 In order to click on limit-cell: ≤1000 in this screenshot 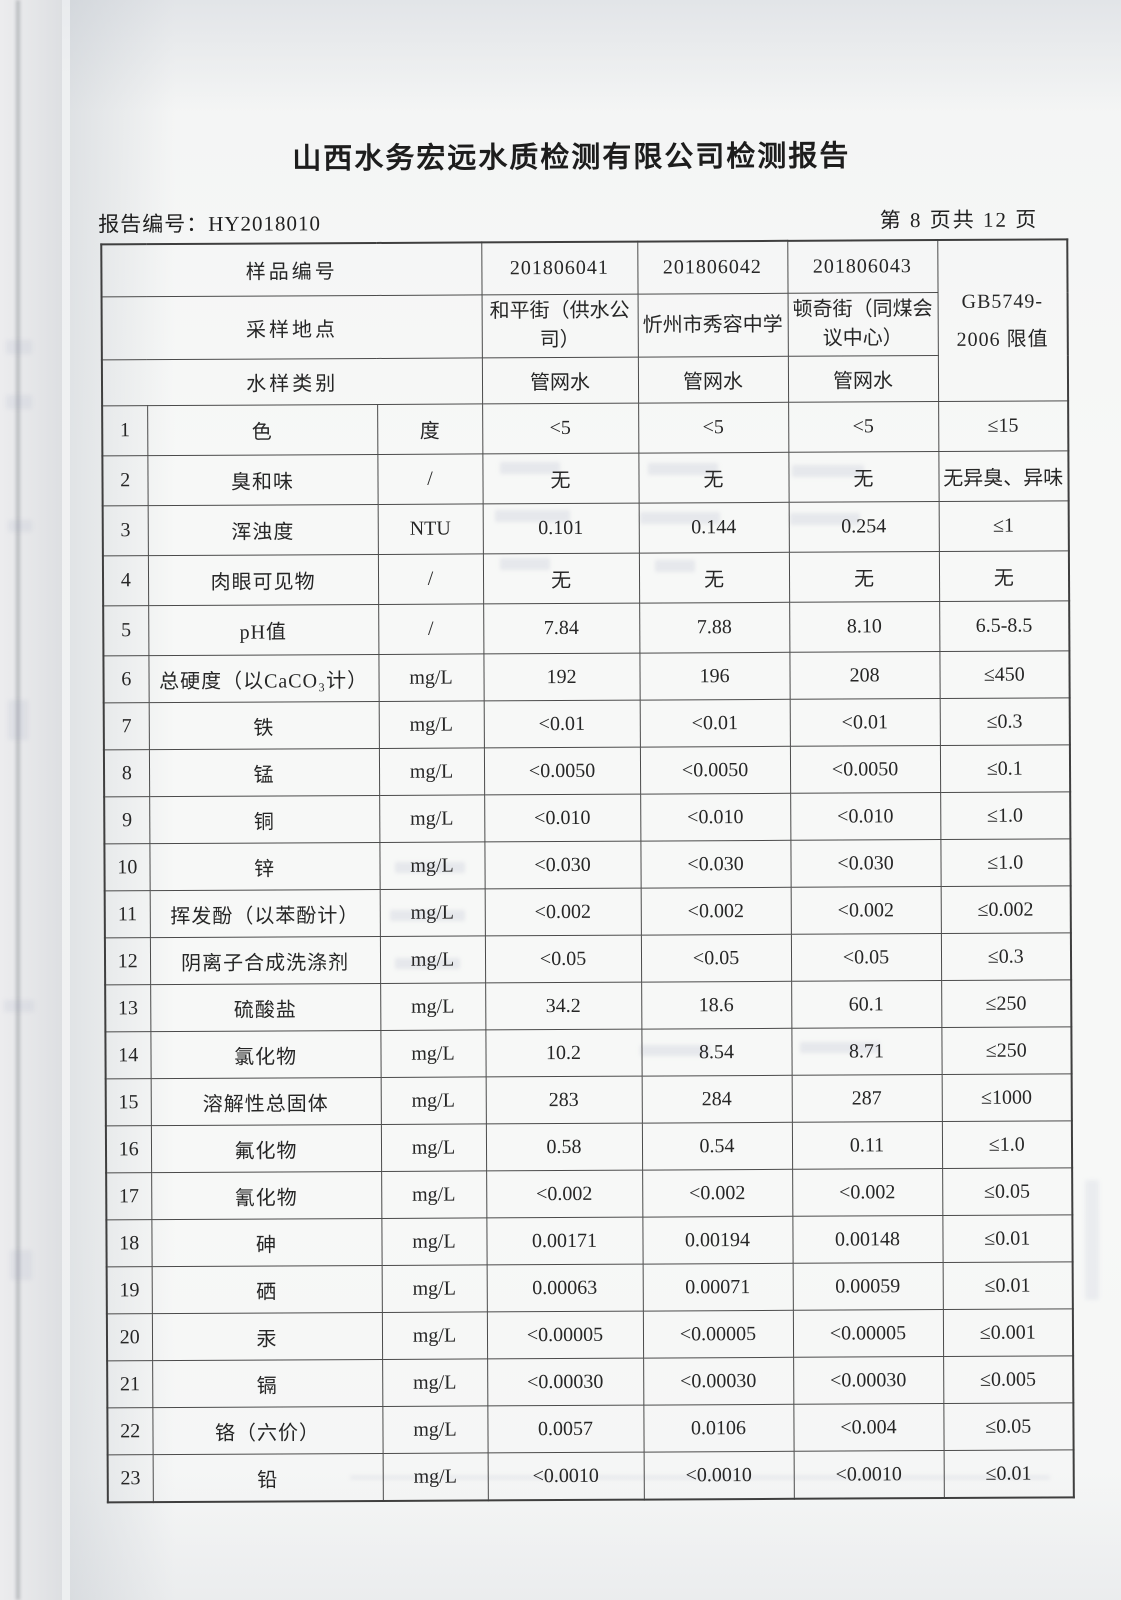, I will do `click(1006, 1097)`.